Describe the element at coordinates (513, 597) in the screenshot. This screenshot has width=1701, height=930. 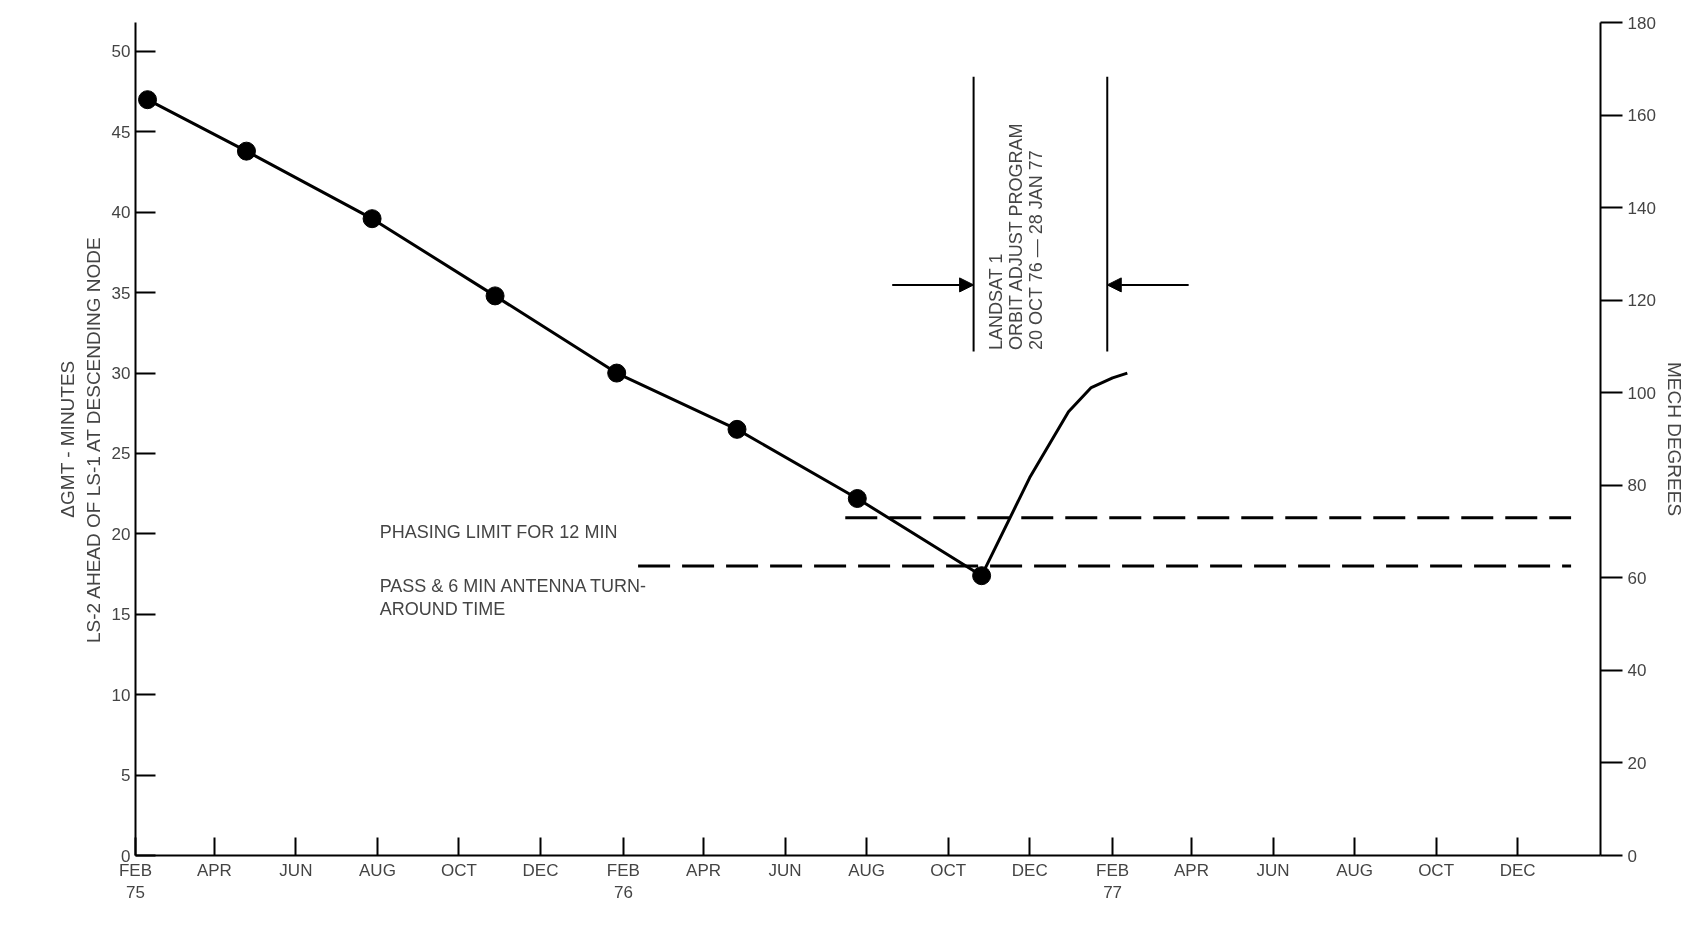
I see `annotation: PASS & 6 MIN ANTENNA TURN- AROUND TIME` at that location.